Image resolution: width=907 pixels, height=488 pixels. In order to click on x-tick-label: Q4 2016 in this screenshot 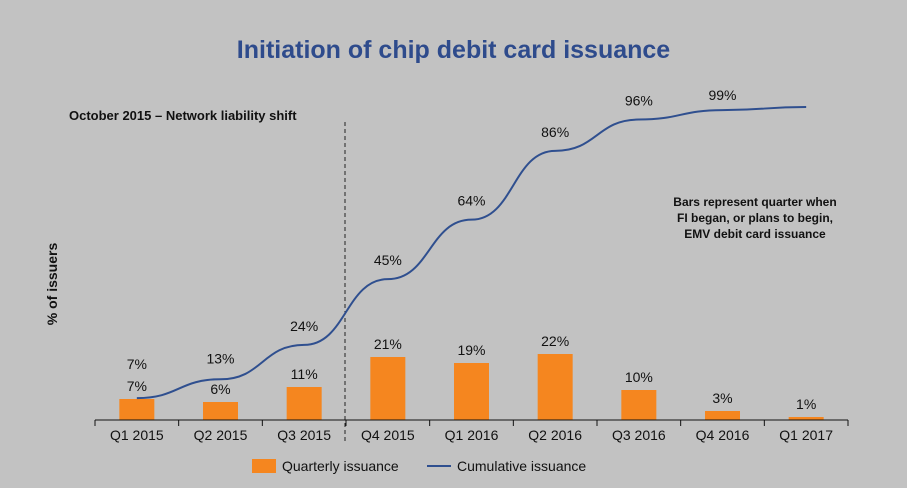, I will do `click(723, 435)`.